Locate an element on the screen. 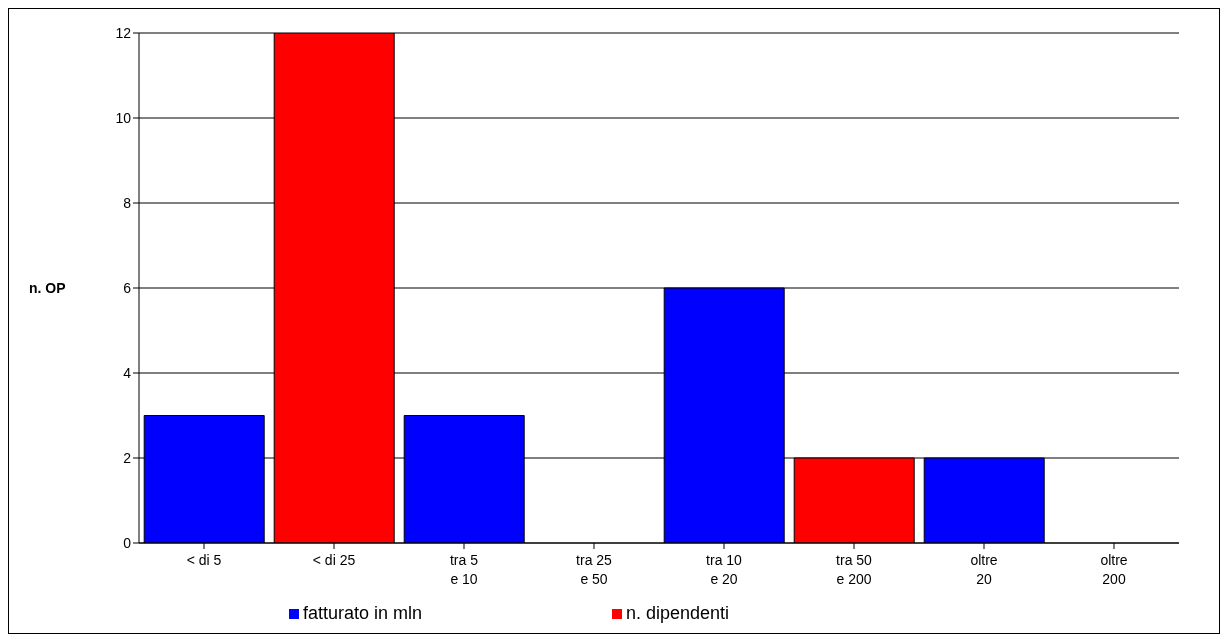 This screenshot has width=1227, height=641. y-tick-label: 10 is located at coordinates (123, 117).